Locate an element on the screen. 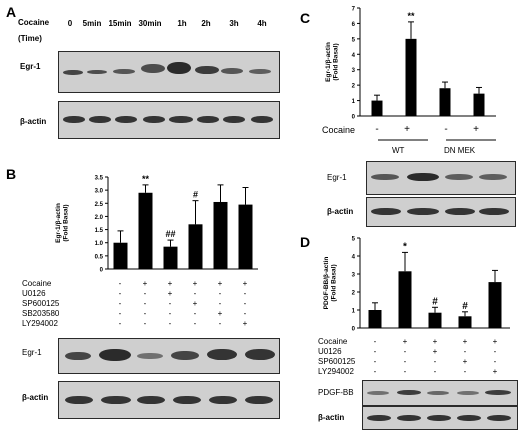 The width and height of the screenshot is (520, 430). panel-c-bar-chart: 0 1 2 3 4 5 6 7 Egr-1/β-actin(Fold Basal) ** is located at coordinates (410, 64).